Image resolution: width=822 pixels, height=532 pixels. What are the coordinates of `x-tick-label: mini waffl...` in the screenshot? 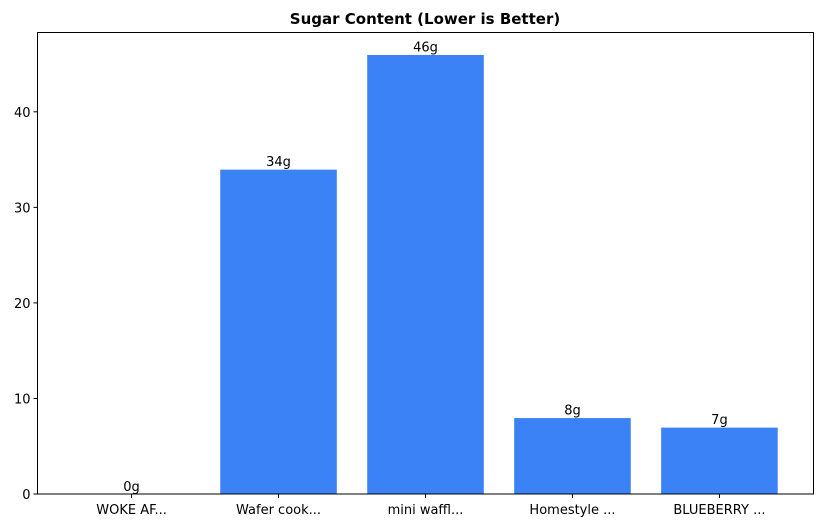 It's located at (426, 510).